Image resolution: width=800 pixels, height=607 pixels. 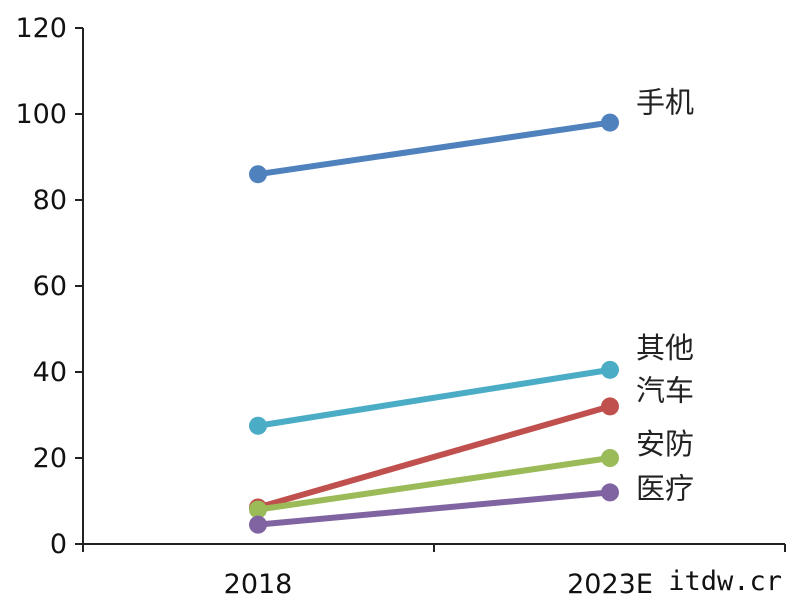 I want to click on series-label: 安防, so click(x=665, y=444).